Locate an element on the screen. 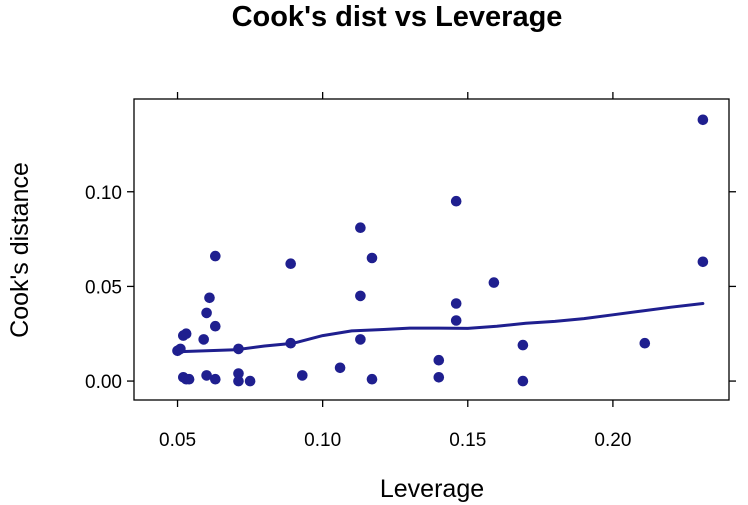 The width and height of the screenshot is (748, 505). smooth-line is located at coordinates (440, 328).